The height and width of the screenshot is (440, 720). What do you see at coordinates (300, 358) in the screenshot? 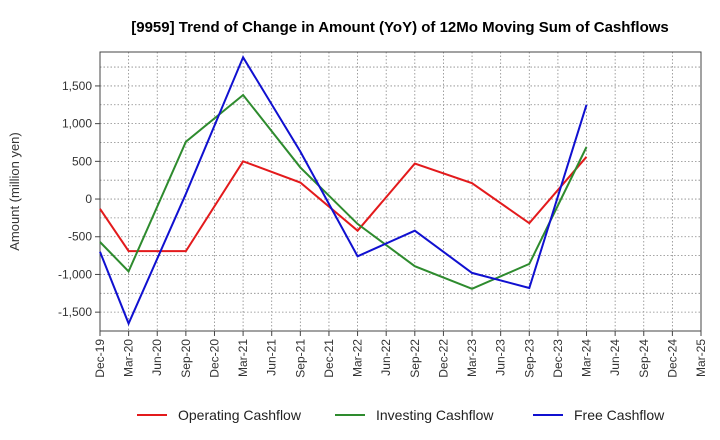
I see `x-tick-label: Sep-21` at bounding box center [300, 358].